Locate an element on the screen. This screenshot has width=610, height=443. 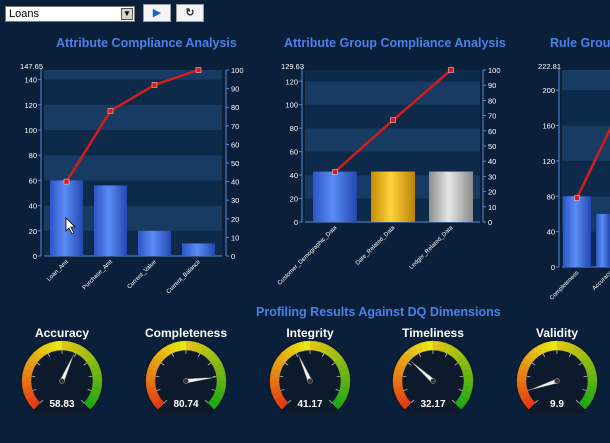
category-label: Customer_Demographic_Data is located at coordinates (308, 256).